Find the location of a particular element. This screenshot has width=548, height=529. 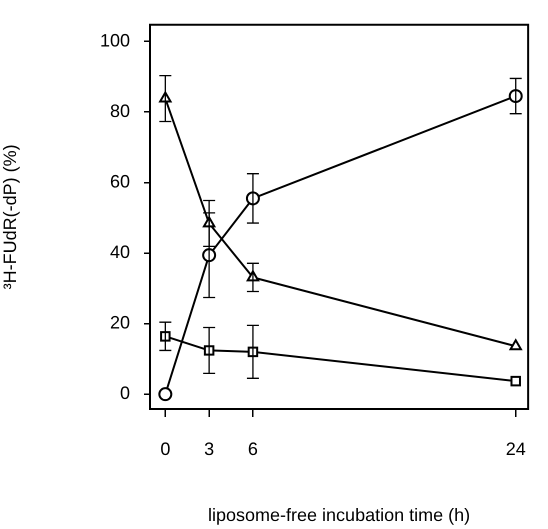

y-tick-label: 20 is located at coordinates (120, 322).